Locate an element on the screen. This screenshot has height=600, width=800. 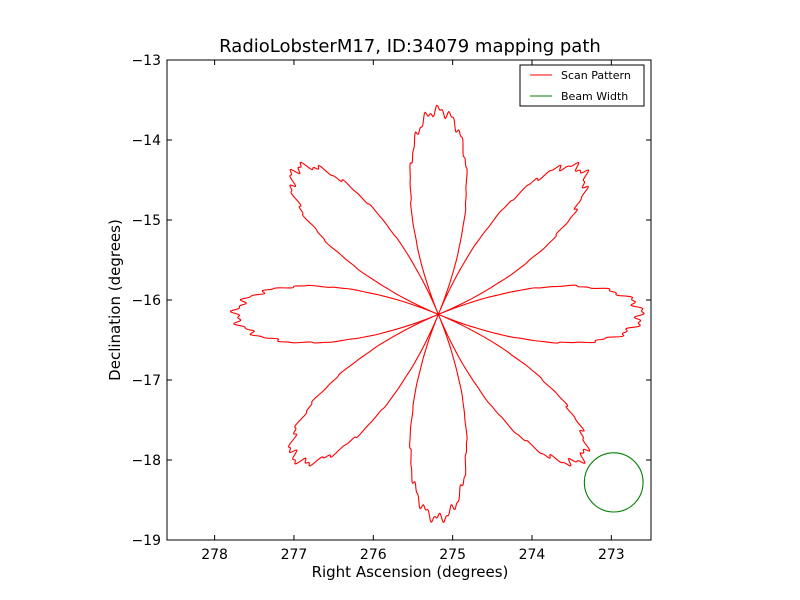
beam-width-circle is located at coordinates (613, 482).